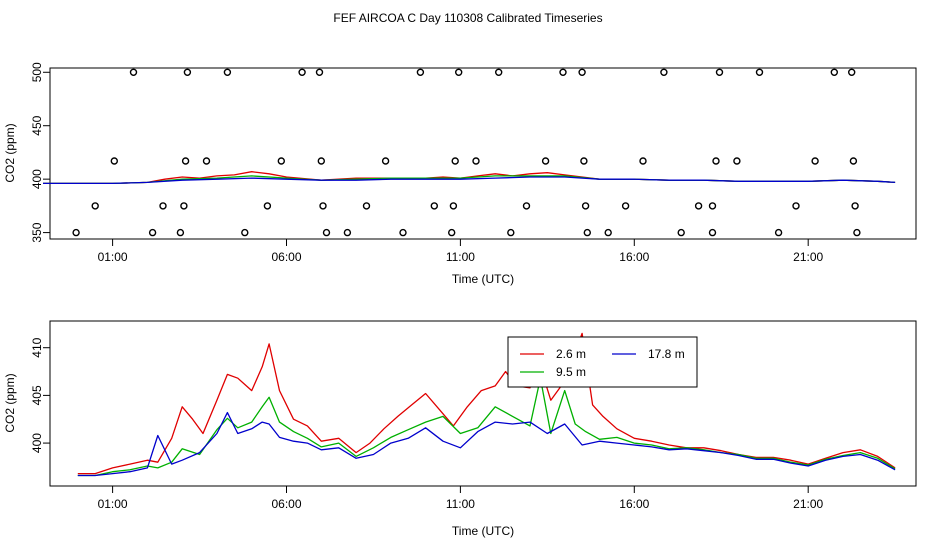  Describe the element at coordinates (460, 257) in the screenshot. I see `top-x-tick-label-2: 11:00` at that location.